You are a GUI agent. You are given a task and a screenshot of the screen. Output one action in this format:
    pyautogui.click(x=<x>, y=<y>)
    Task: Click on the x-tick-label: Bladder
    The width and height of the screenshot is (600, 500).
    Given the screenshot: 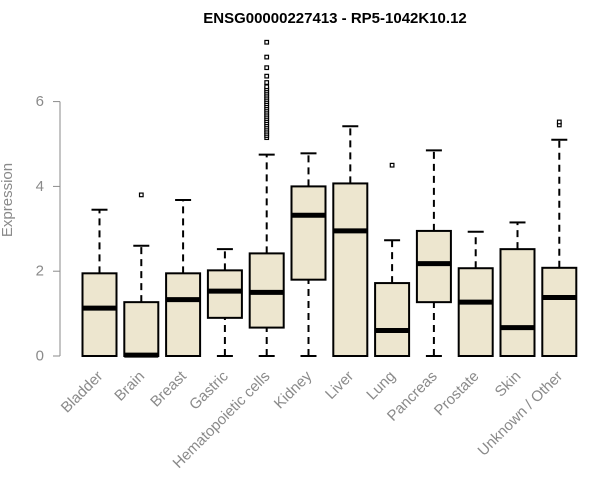 What is the action you would take?
    pyautogui.click(x=82, y=392)
    